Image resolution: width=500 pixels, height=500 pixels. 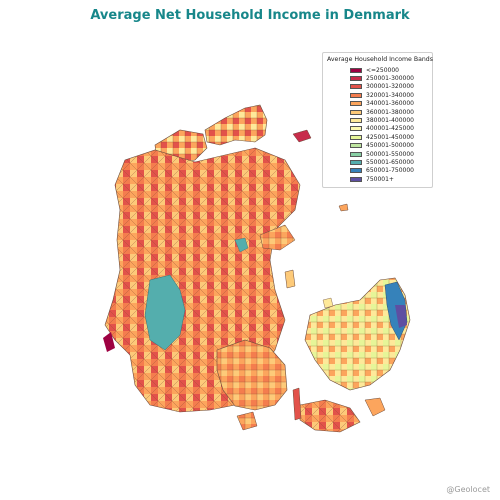 I want to click on legend-item: 380001-400000, so click(x=377, y=120).